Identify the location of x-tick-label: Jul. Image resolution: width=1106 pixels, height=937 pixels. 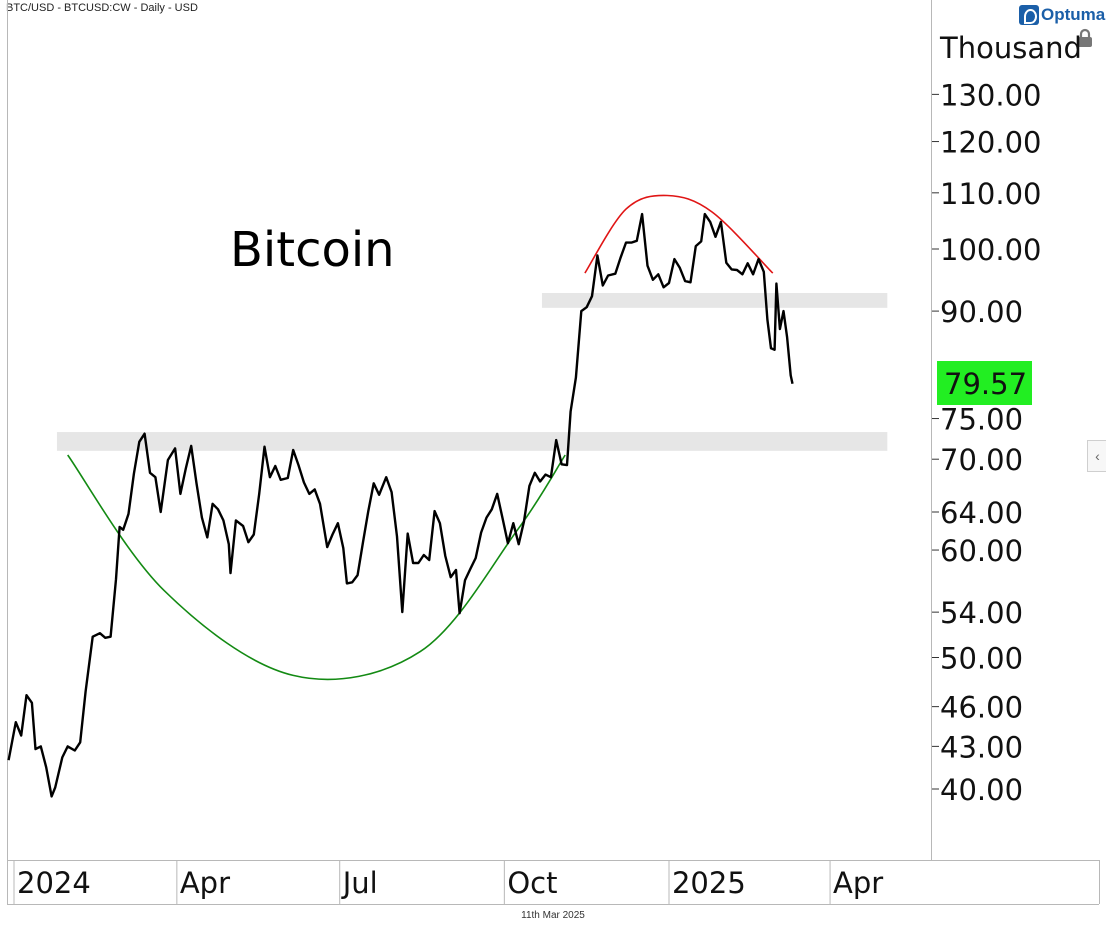
(359, 883).